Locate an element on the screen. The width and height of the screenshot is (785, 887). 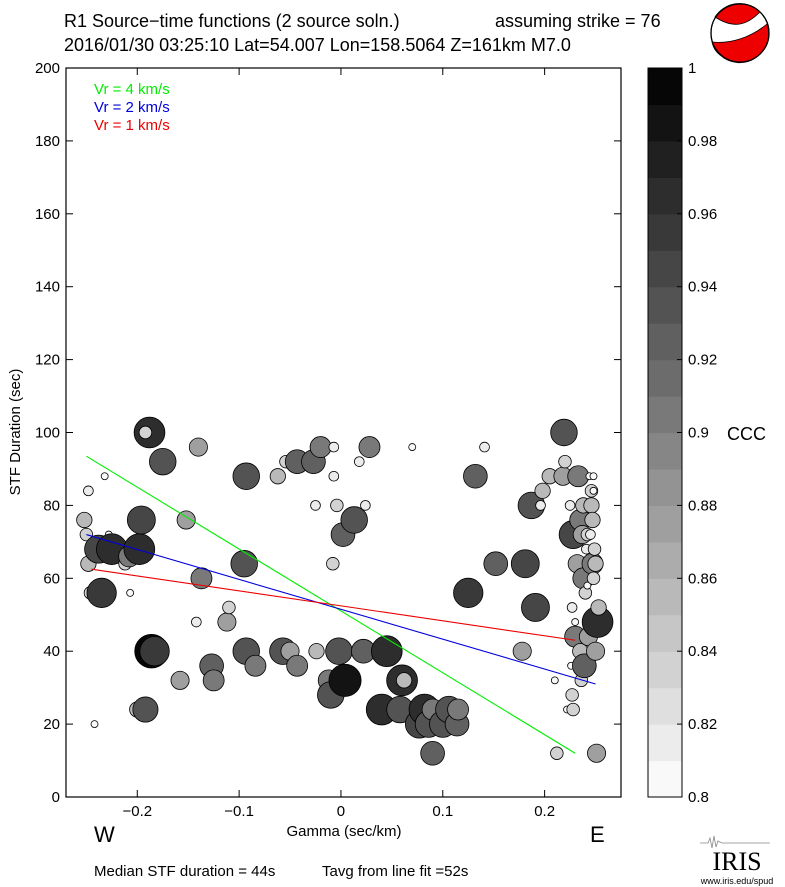
colorbar-tick-label: 0.92 is located at coordinates (702, 360).